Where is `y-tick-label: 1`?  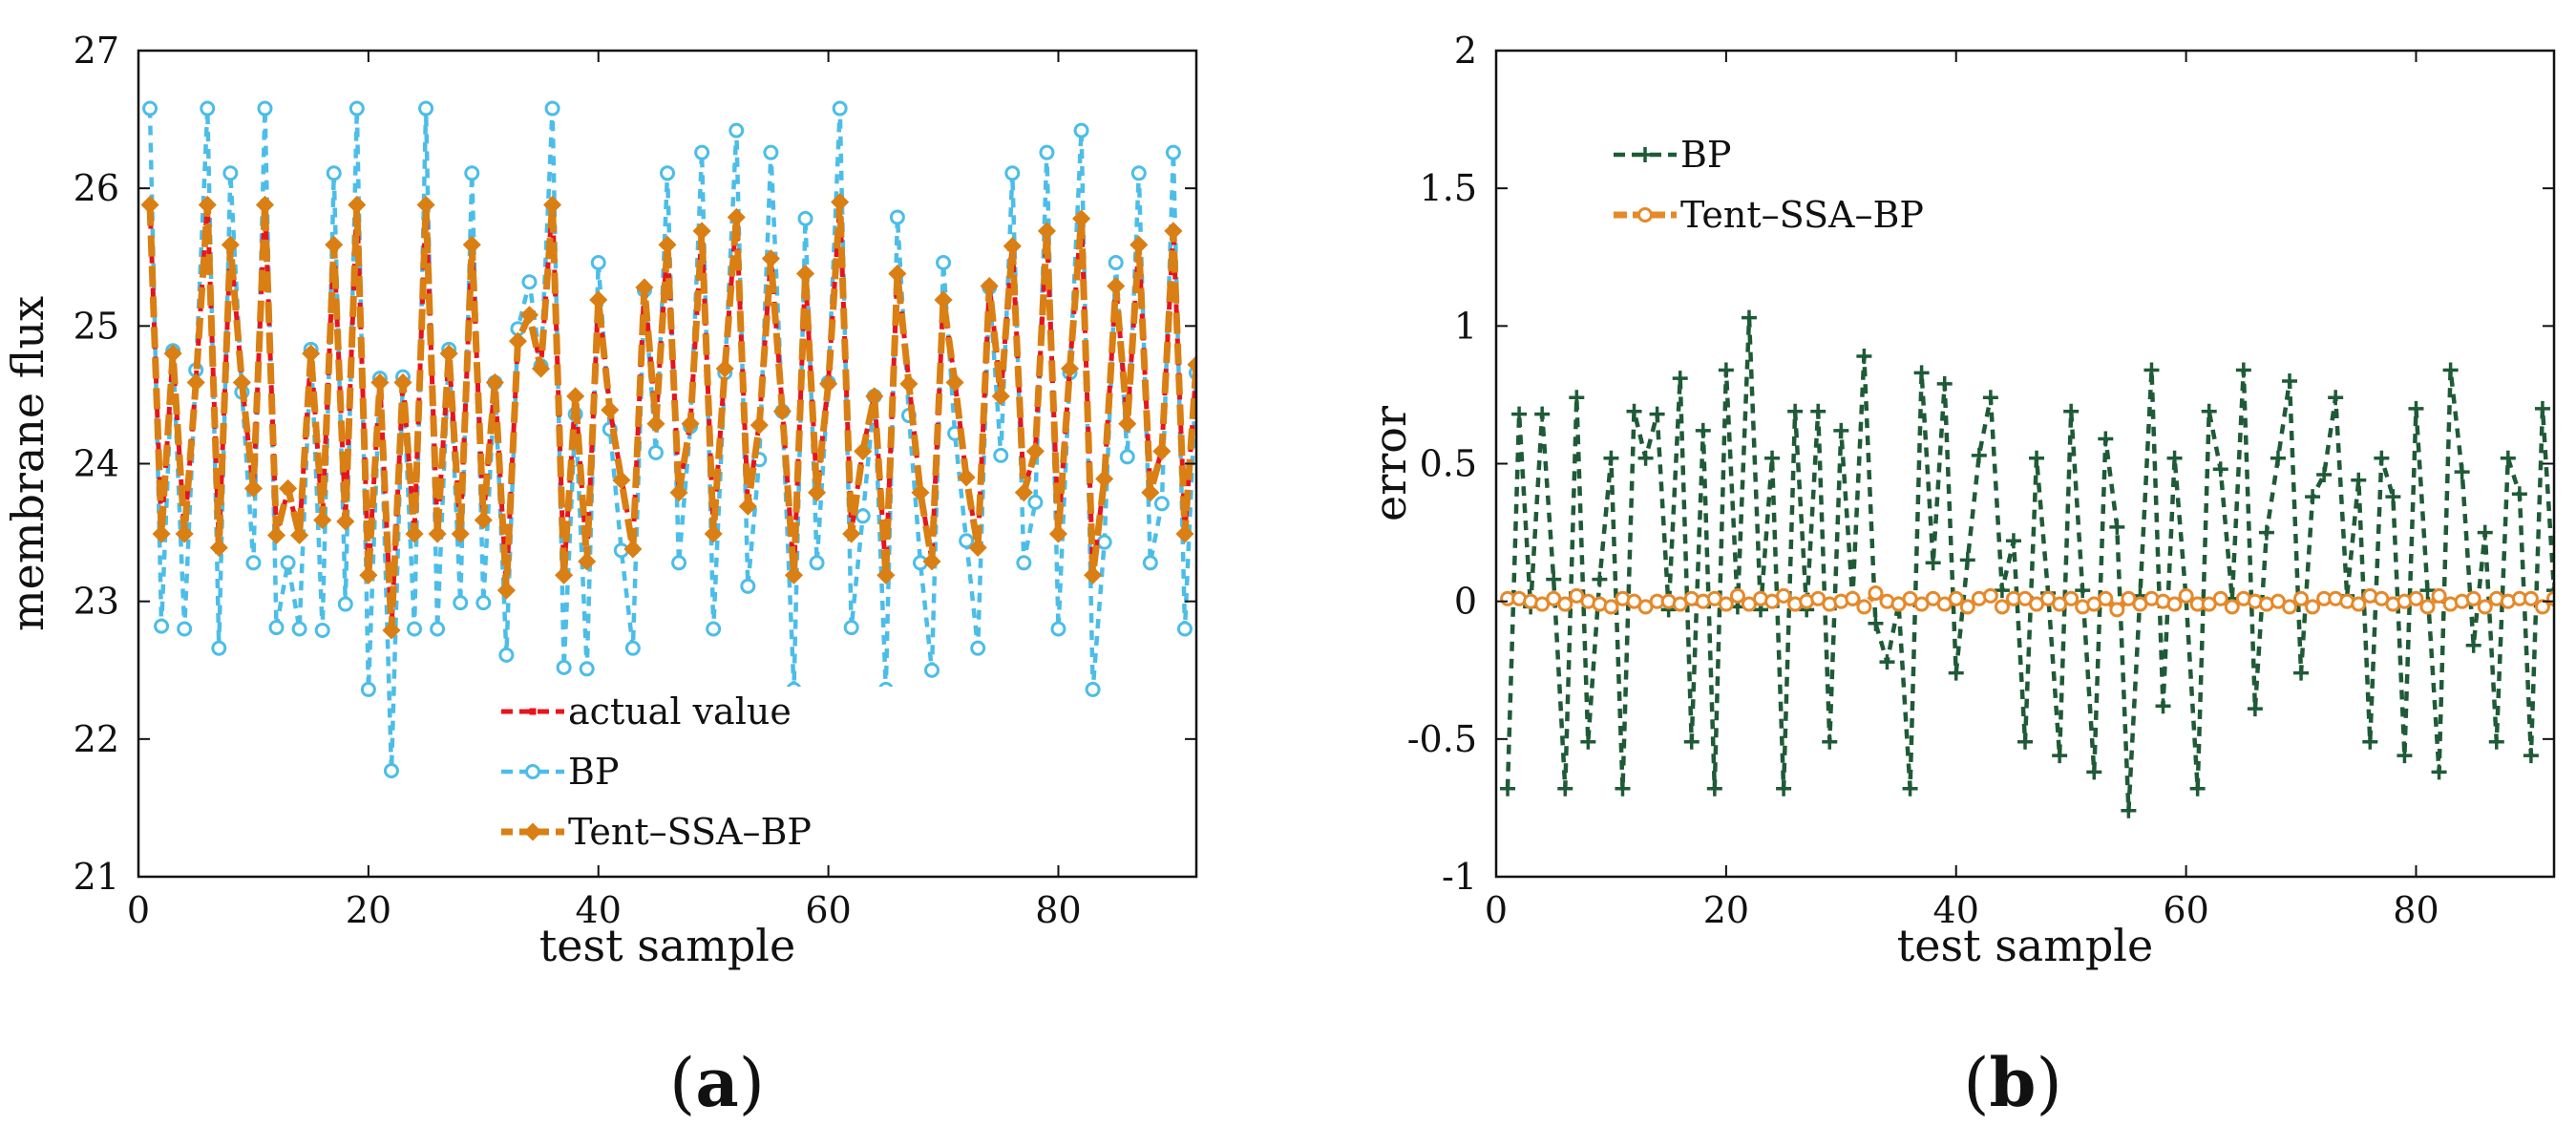 y-tick-label: 1 is located at coordinates (1465, 326).